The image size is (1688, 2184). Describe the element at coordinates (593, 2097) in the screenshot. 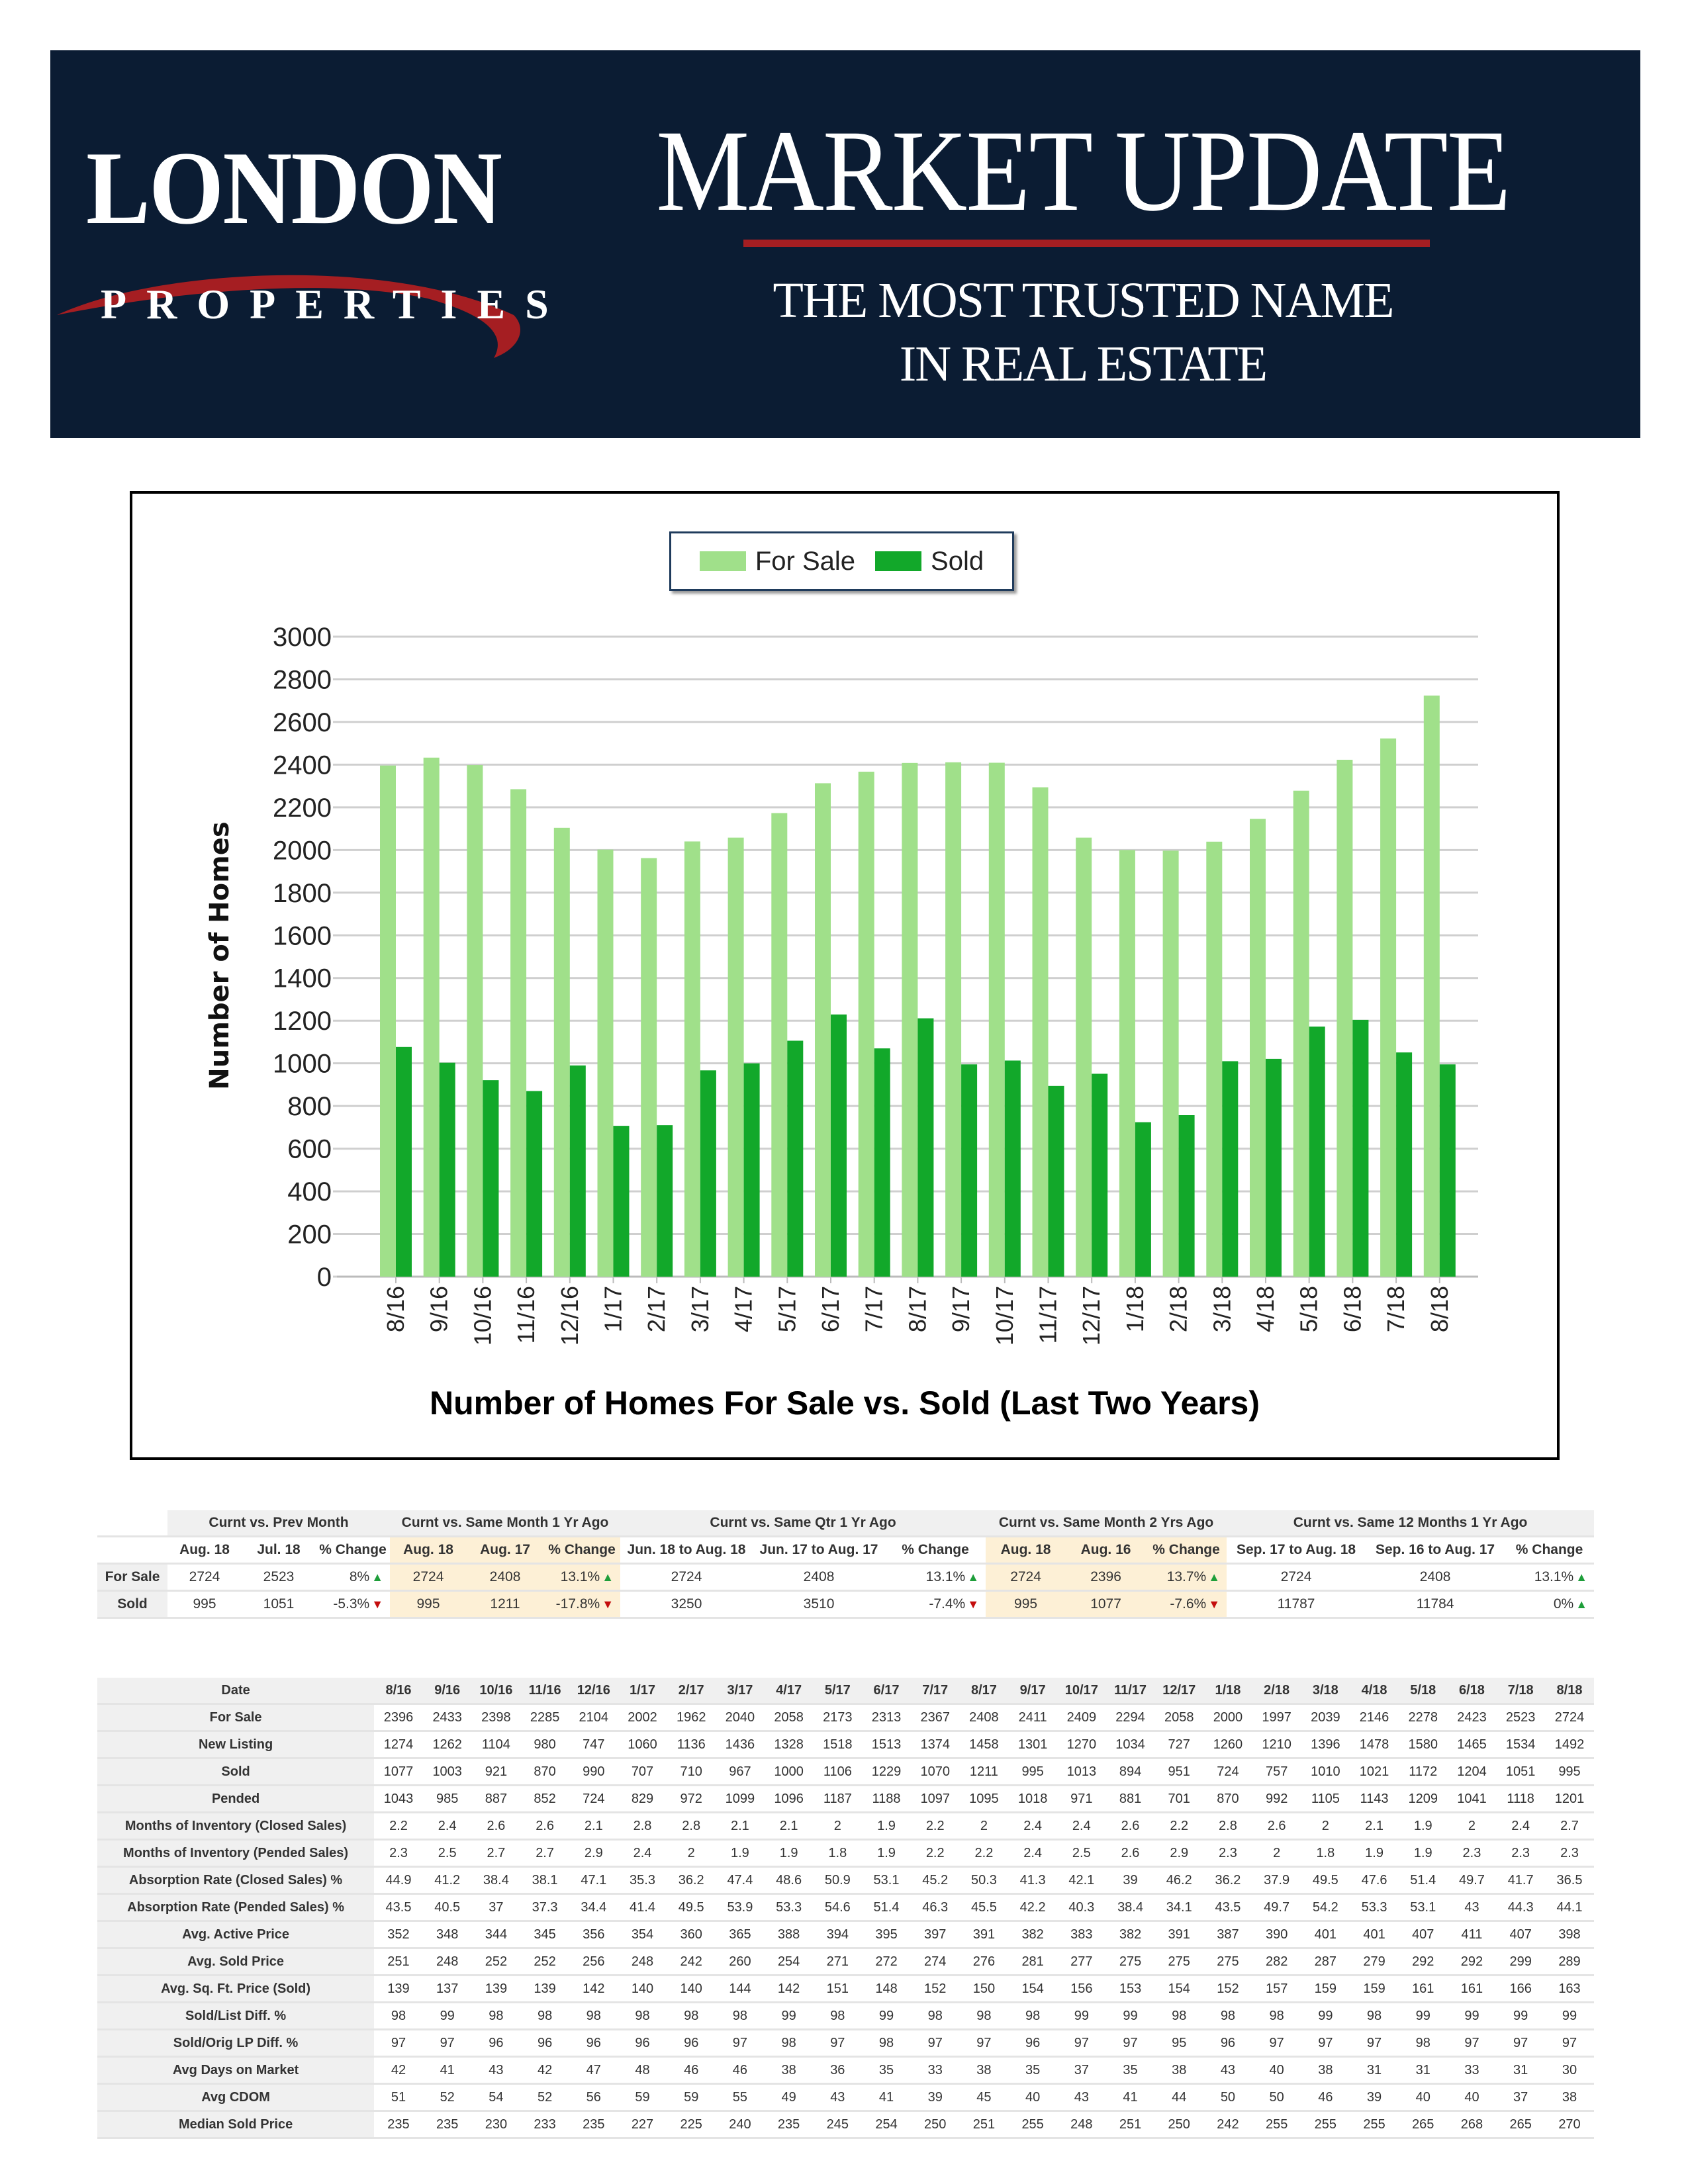

I see `history-value-cell: 56` at that location.